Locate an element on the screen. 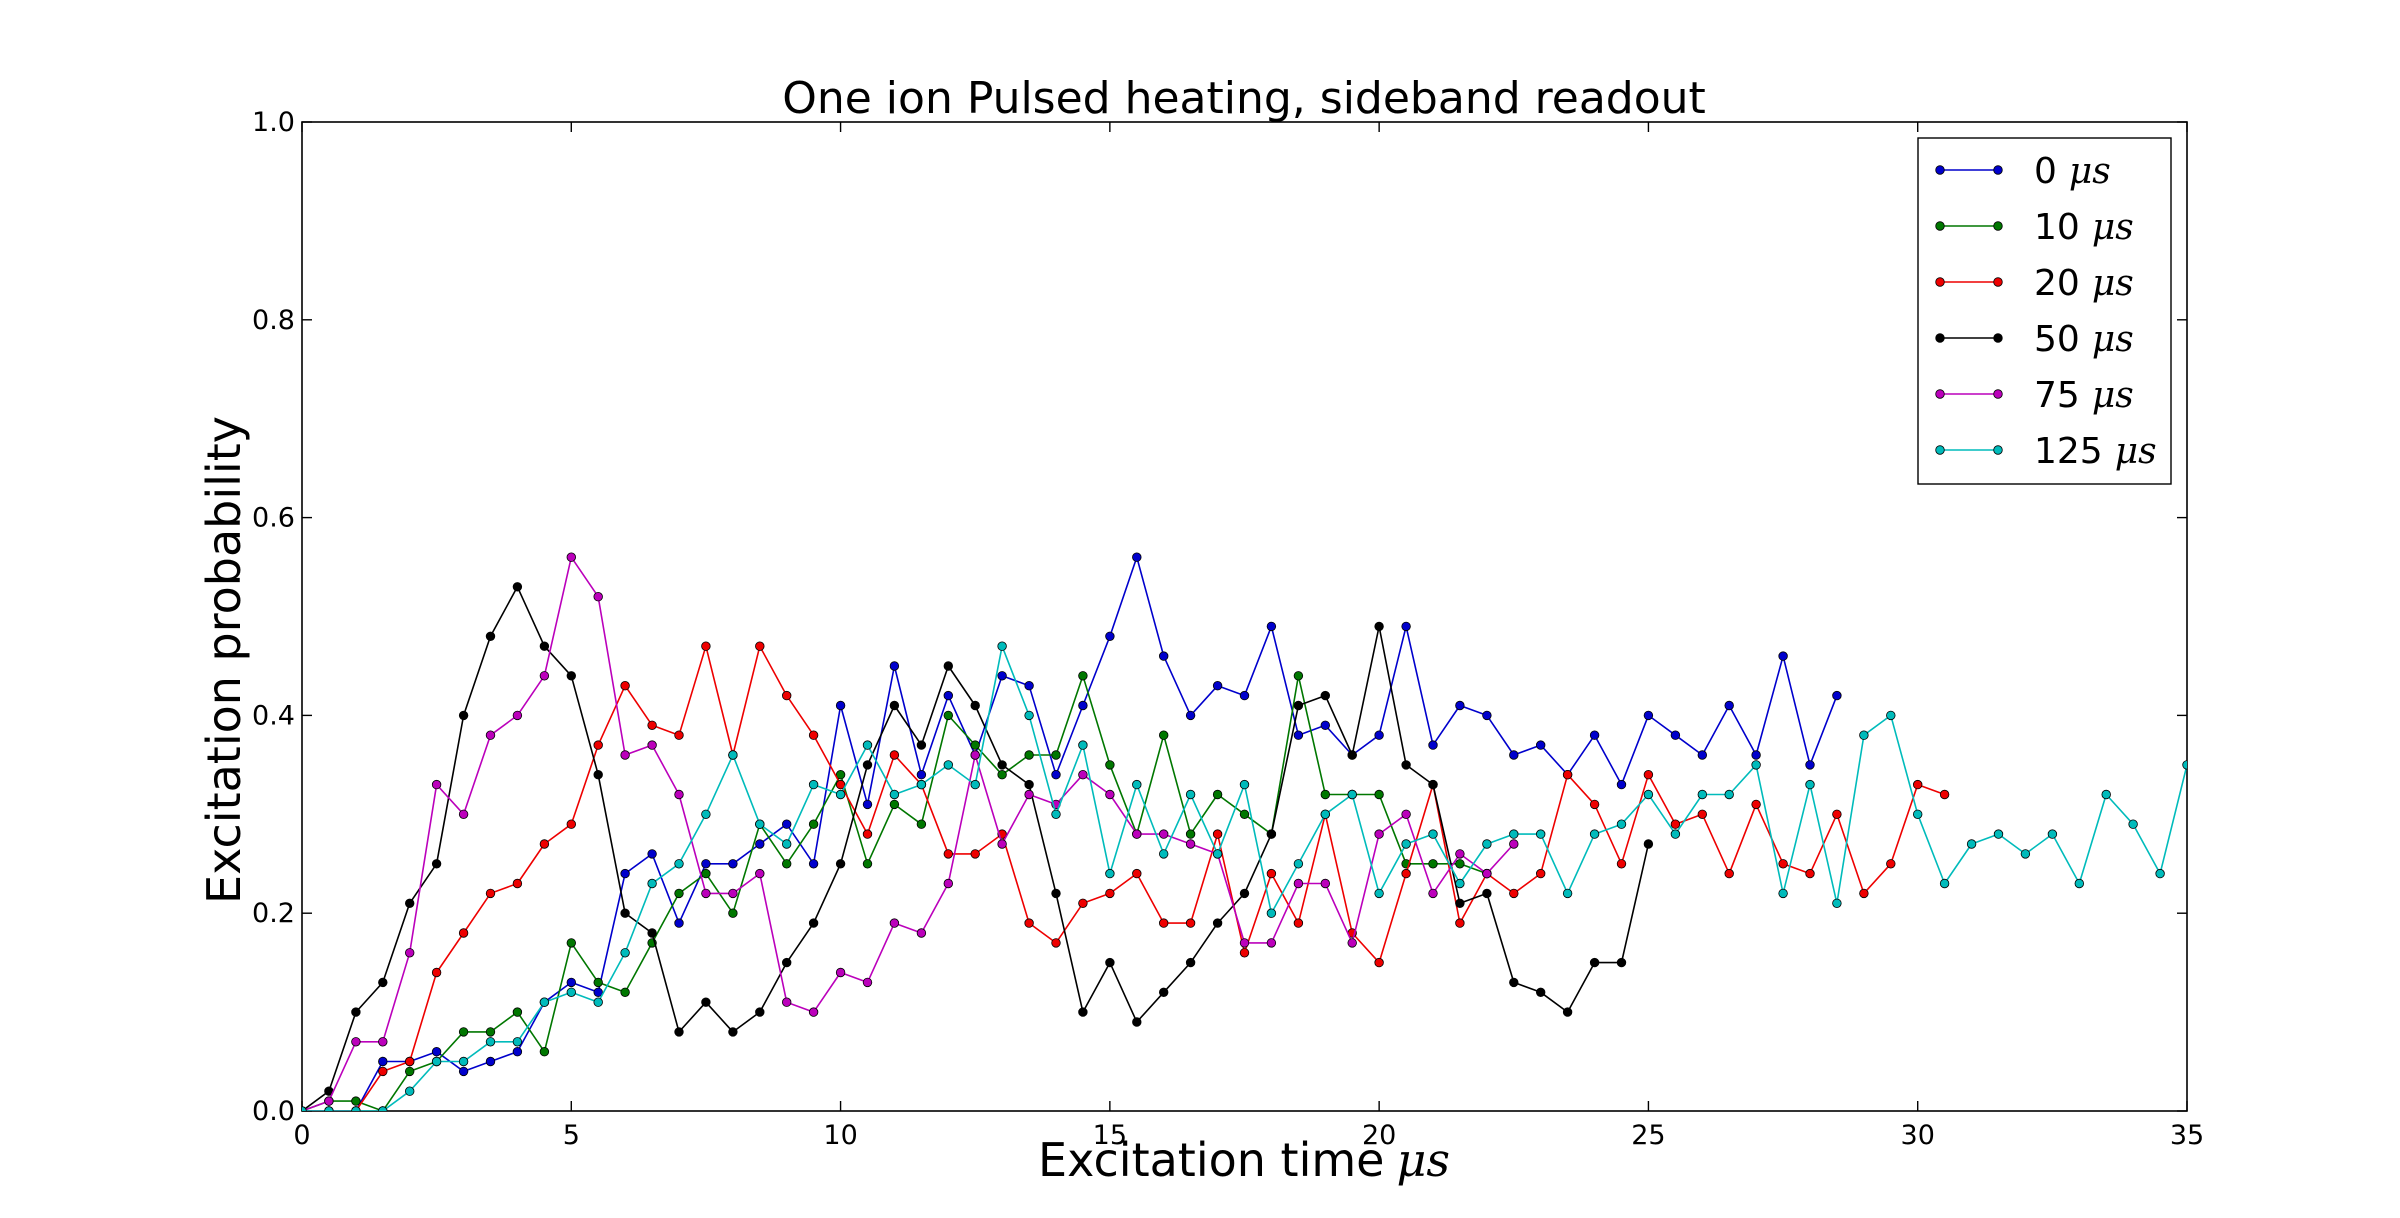 The width and height of the screenshot is (2400, 1218). x-axis-title: Excitation time μs is located at coordinates (1244, 1160).